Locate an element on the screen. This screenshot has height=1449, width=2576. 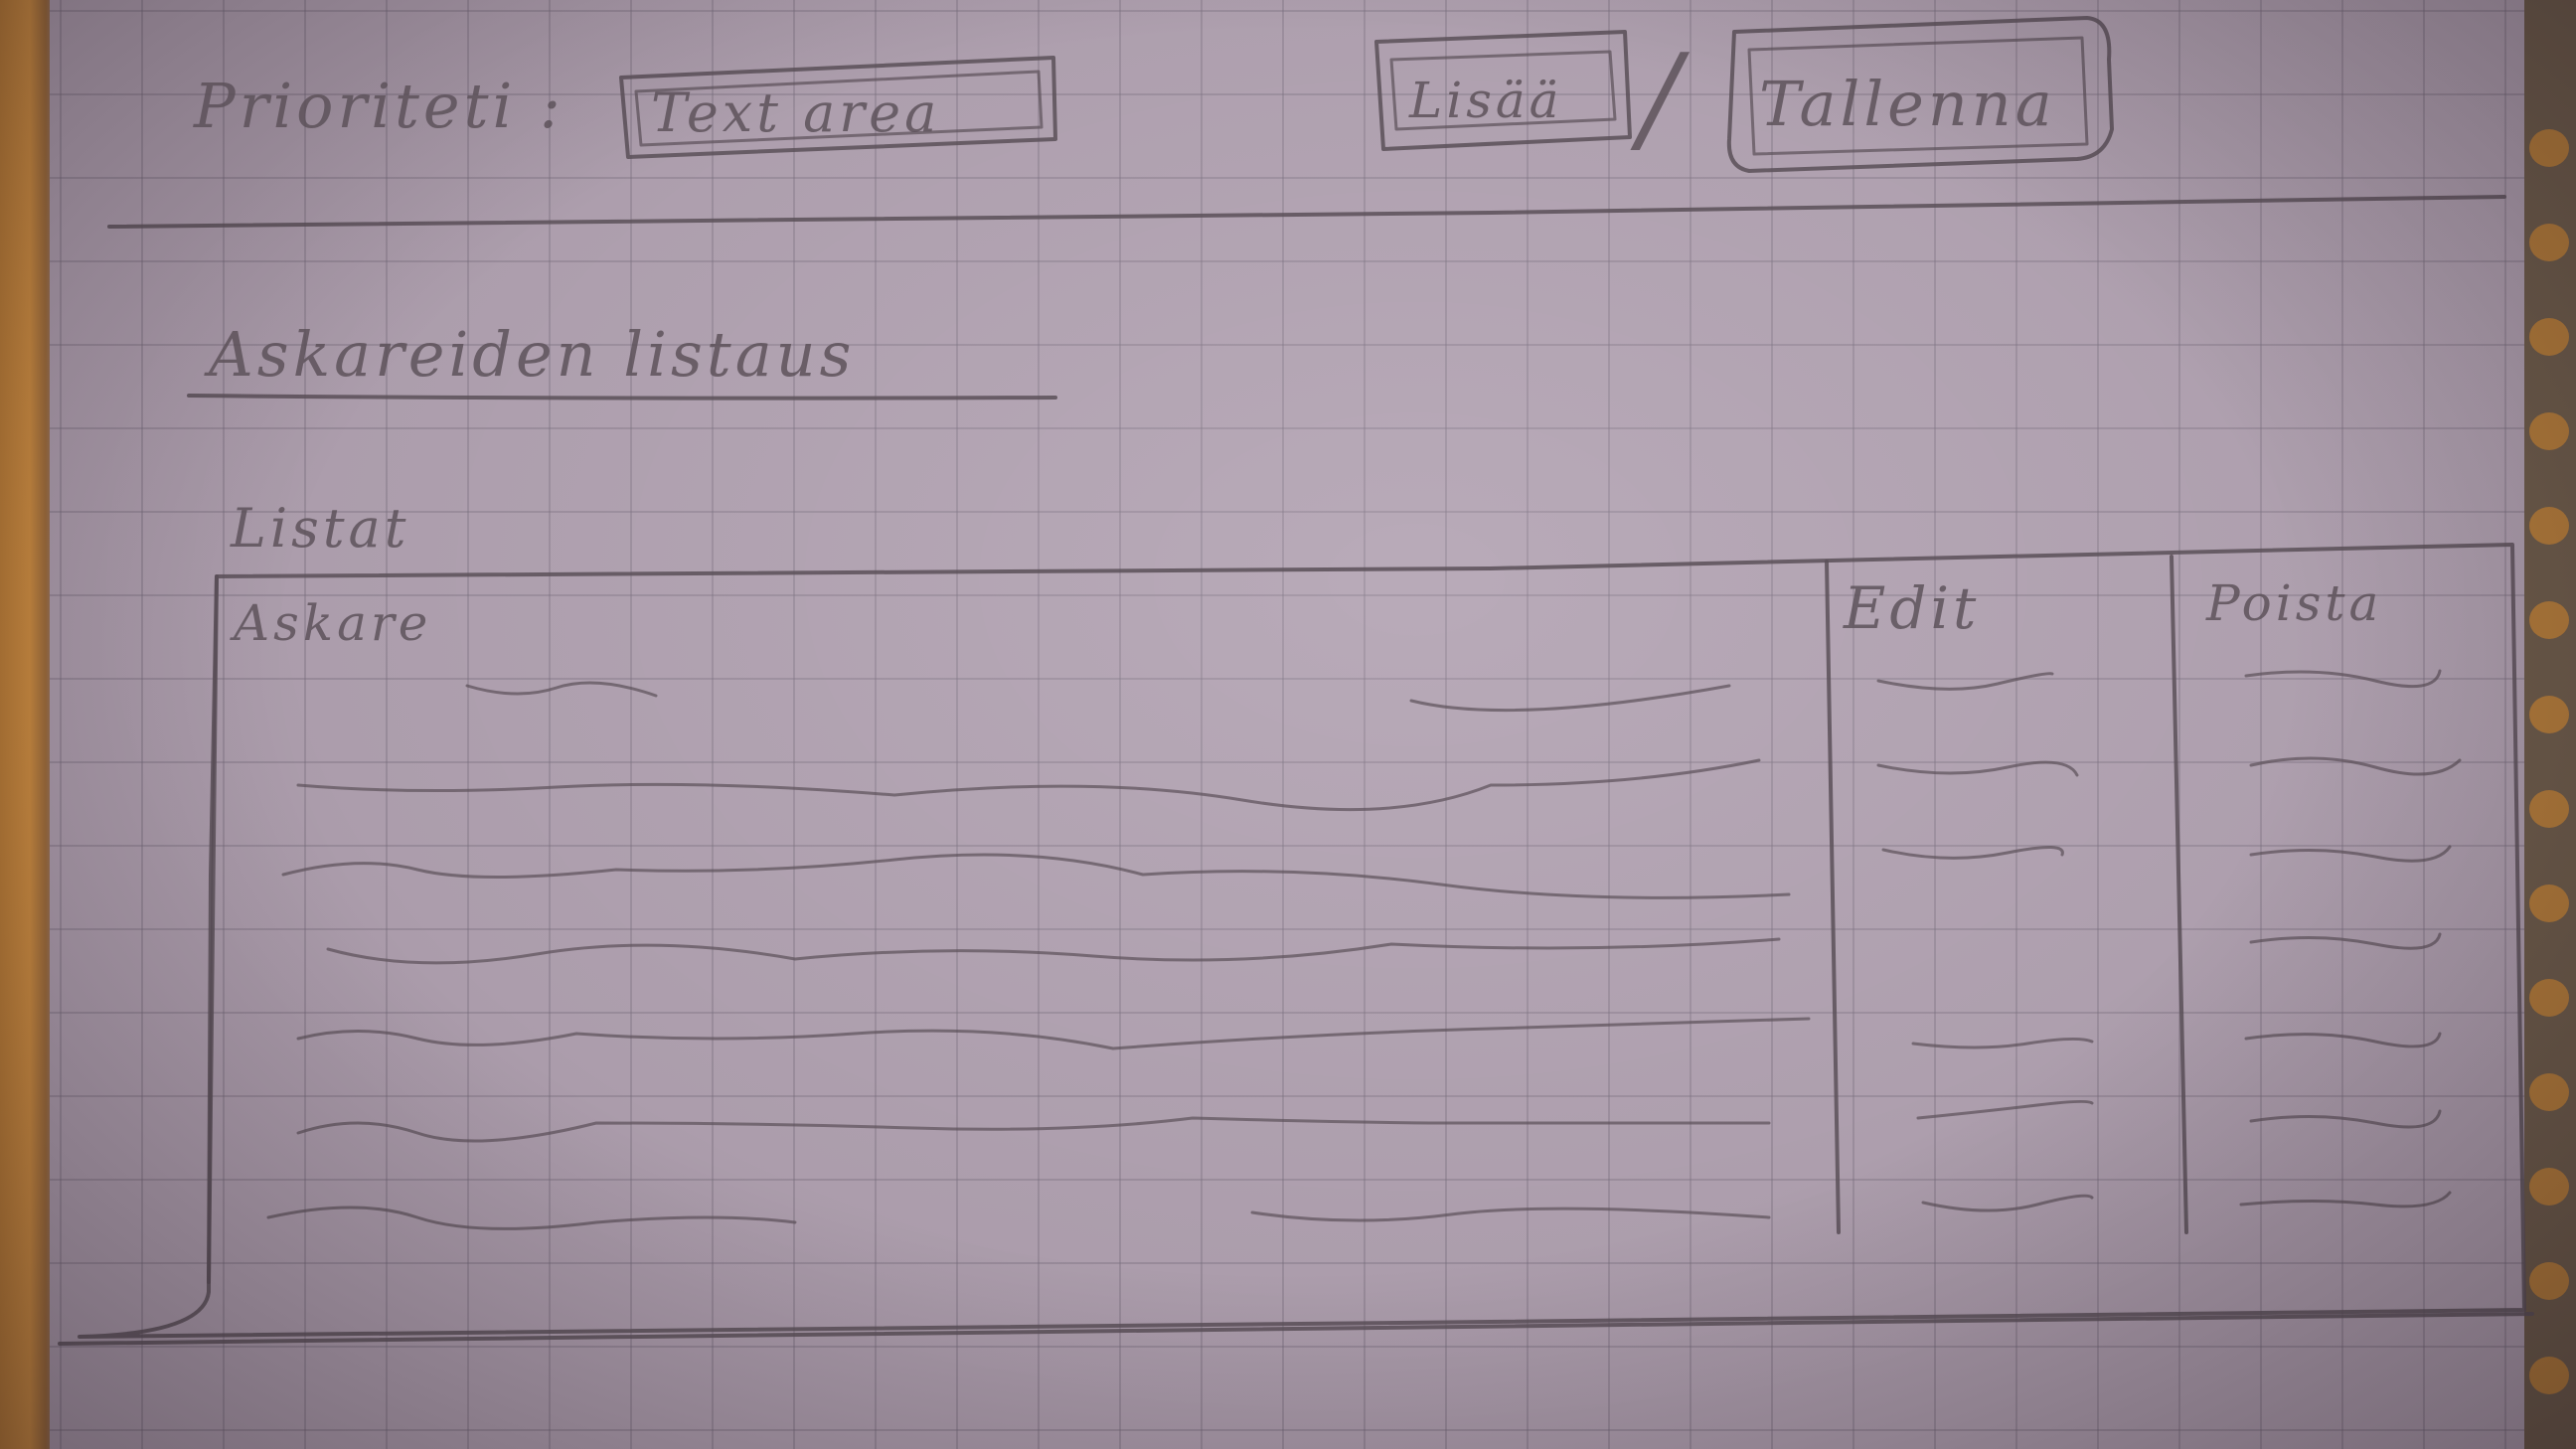
add-button-box-inner is located at coordinates (1503, 90).